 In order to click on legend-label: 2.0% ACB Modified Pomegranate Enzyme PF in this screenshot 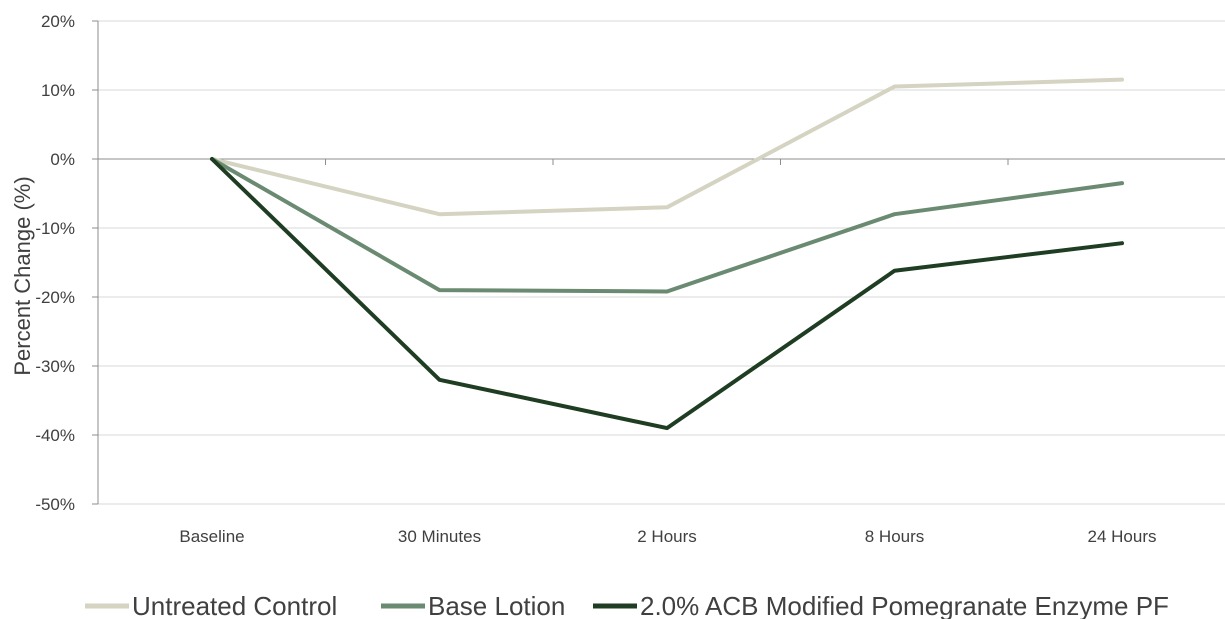, I will do `click(904, 605)`.